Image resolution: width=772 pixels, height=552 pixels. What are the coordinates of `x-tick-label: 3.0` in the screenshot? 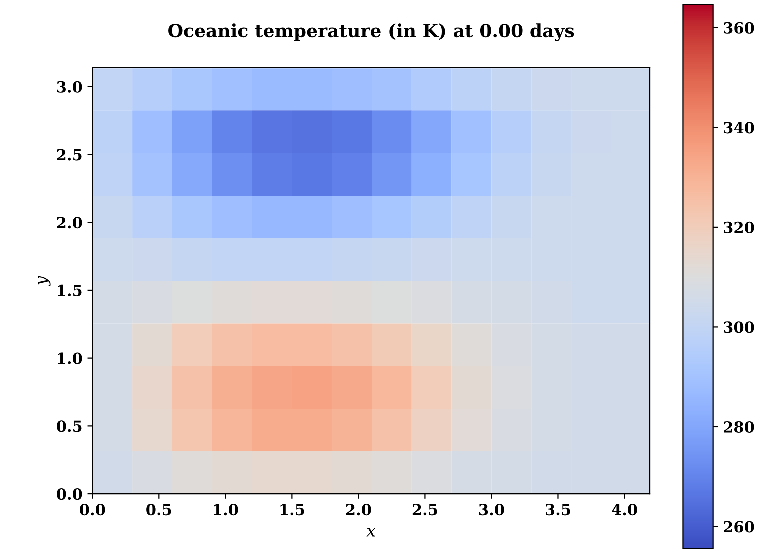 It's located at (492, 510).